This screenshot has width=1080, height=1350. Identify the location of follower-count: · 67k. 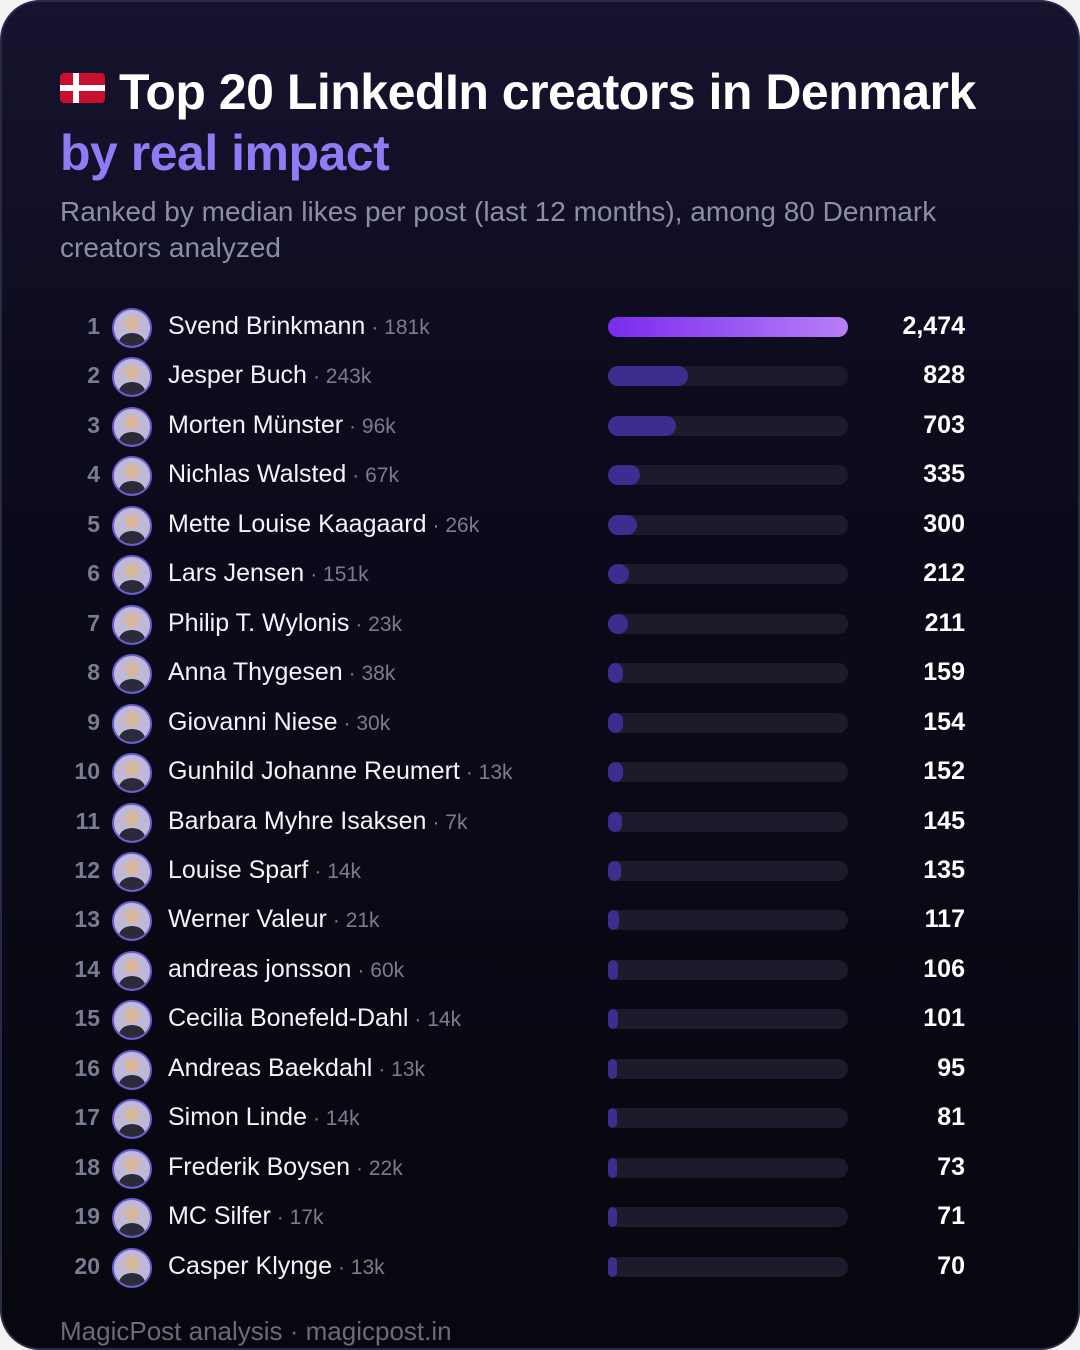
(375, 476).